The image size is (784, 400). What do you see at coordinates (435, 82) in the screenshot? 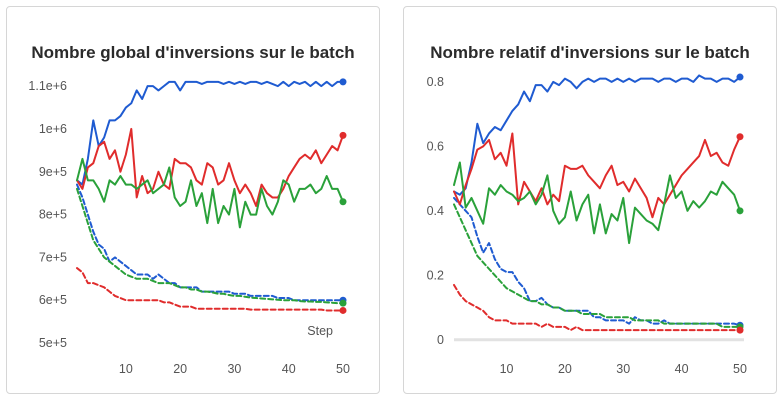
I see `y-tick-label: 0.8` at bounding box center [435, 82].